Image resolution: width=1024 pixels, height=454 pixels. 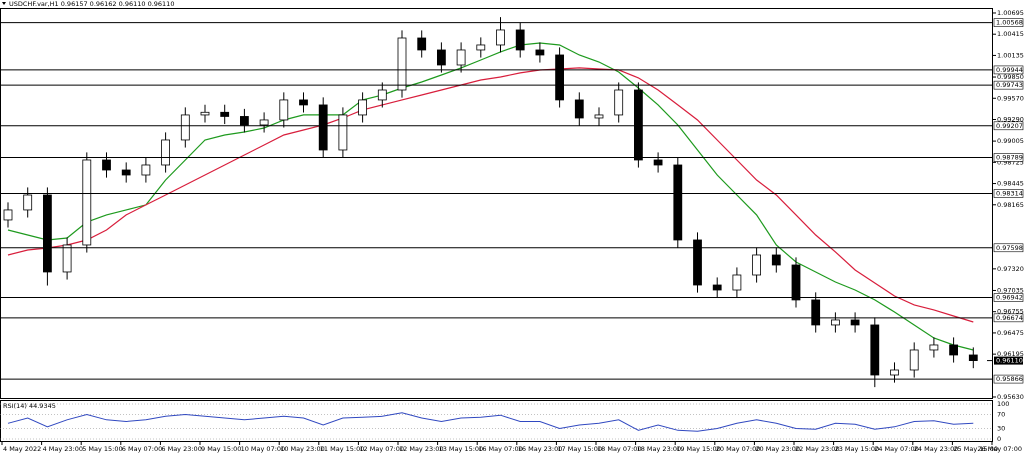 I want to click on x-tick-label: 18 May 07:00, so click(x=619, y=449).